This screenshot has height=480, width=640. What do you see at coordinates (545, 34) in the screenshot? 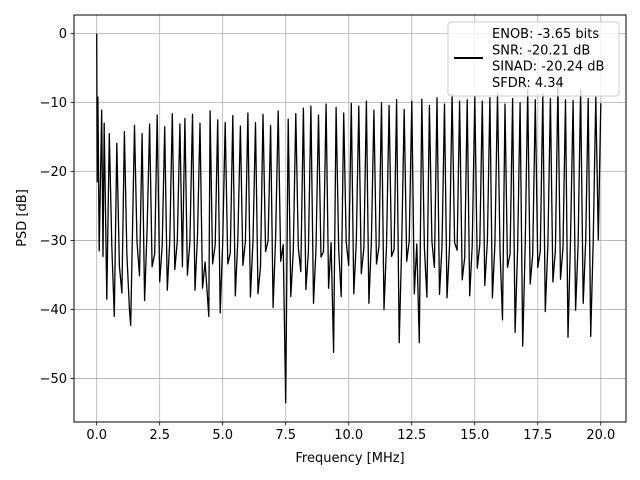
I see `legend-entry-line: ENOB: -3.65 bits` at bounding box center [545, 34].